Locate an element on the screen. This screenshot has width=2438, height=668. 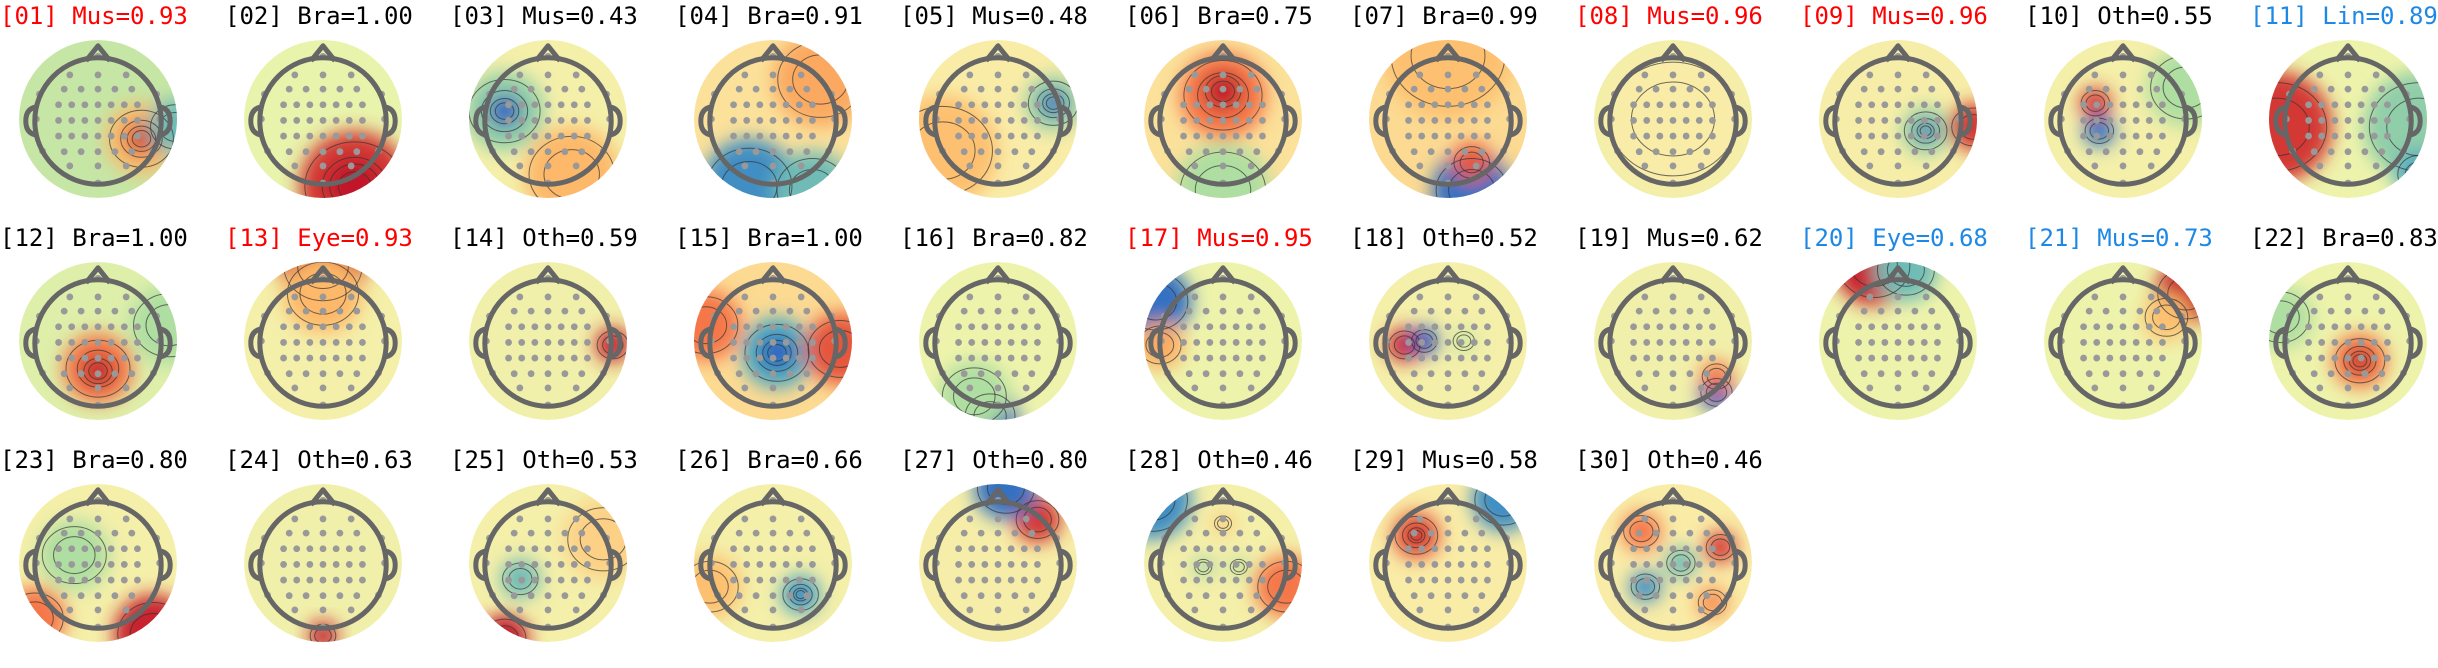
topomap-svg is located at coordinates (98, 563).